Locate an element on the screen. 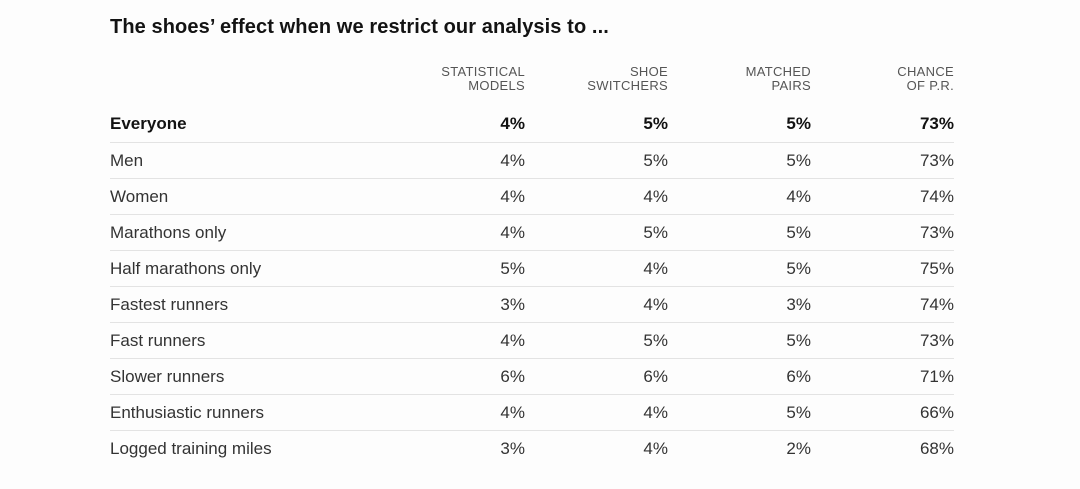 This screenshot has height=489, width=1080. column-header-shoe-switchers: SHOE SWITCHERS is located at coordinates (596, 79).